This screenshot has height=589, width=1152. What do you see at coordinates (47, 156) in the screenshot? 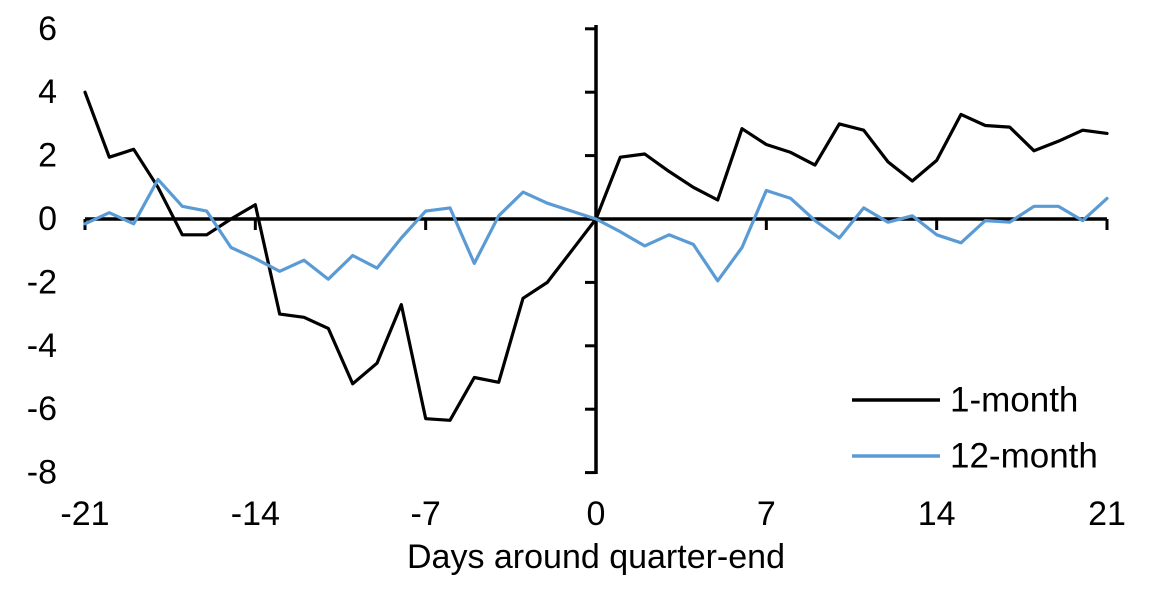
I see `y-tick-label: 2` at bounding box center [47, 156].